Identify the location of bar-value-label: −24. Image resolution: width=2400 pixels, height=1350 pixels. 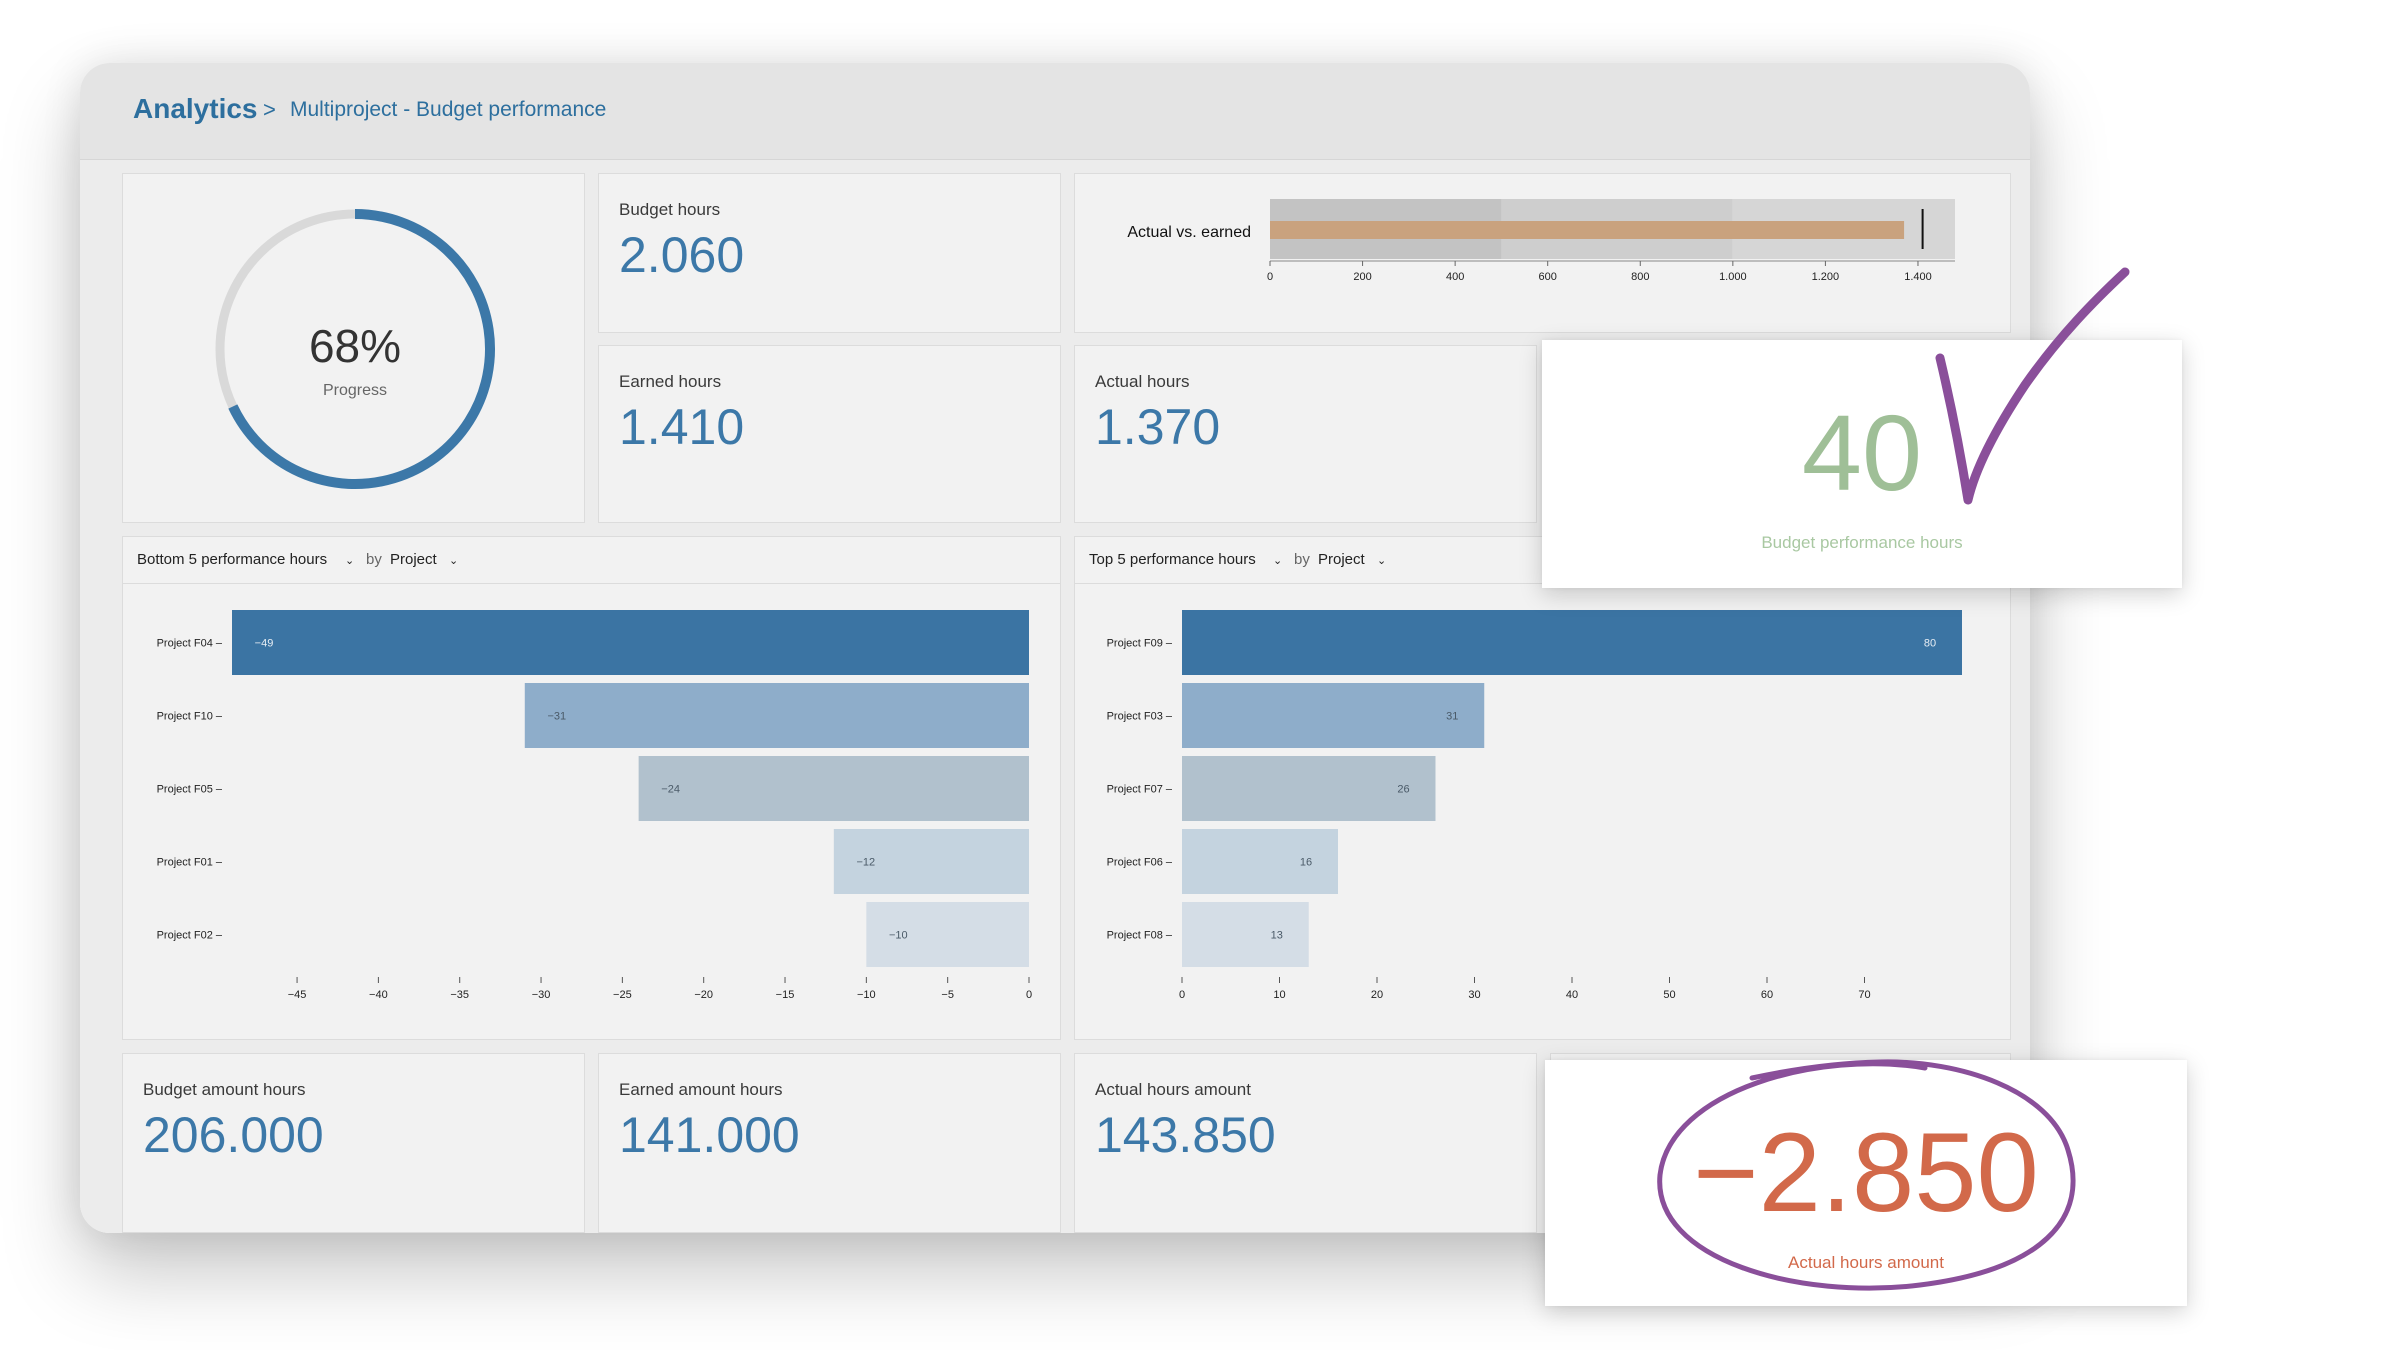
(670, 790).